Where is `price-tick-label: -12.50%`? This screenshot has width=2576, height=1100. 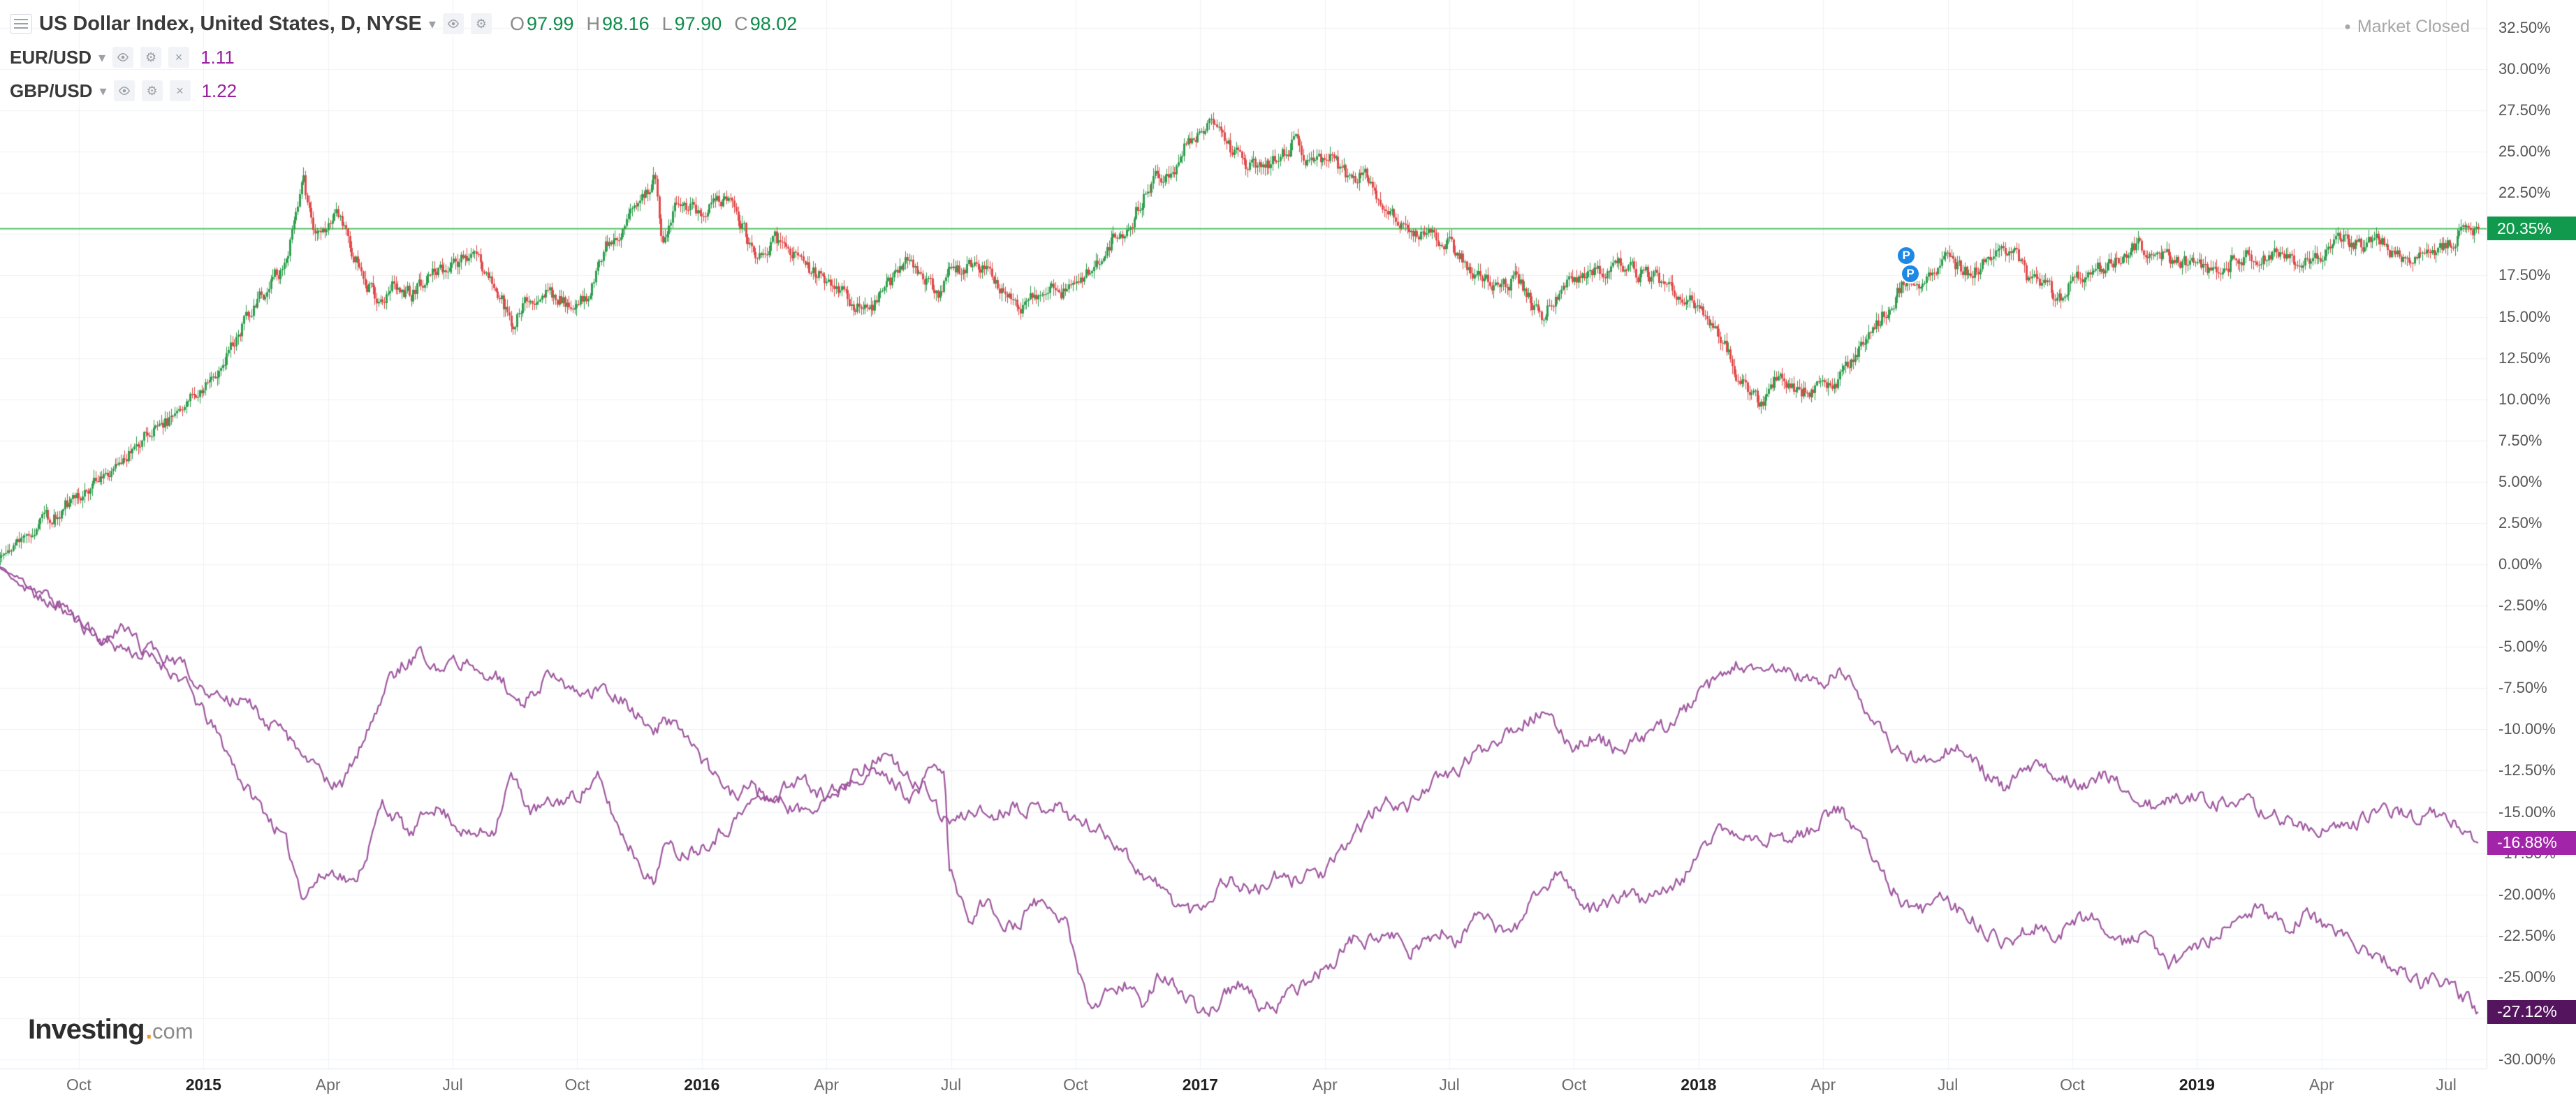
price-tick-label: -12.50% is located at coordinates (2527, 770).